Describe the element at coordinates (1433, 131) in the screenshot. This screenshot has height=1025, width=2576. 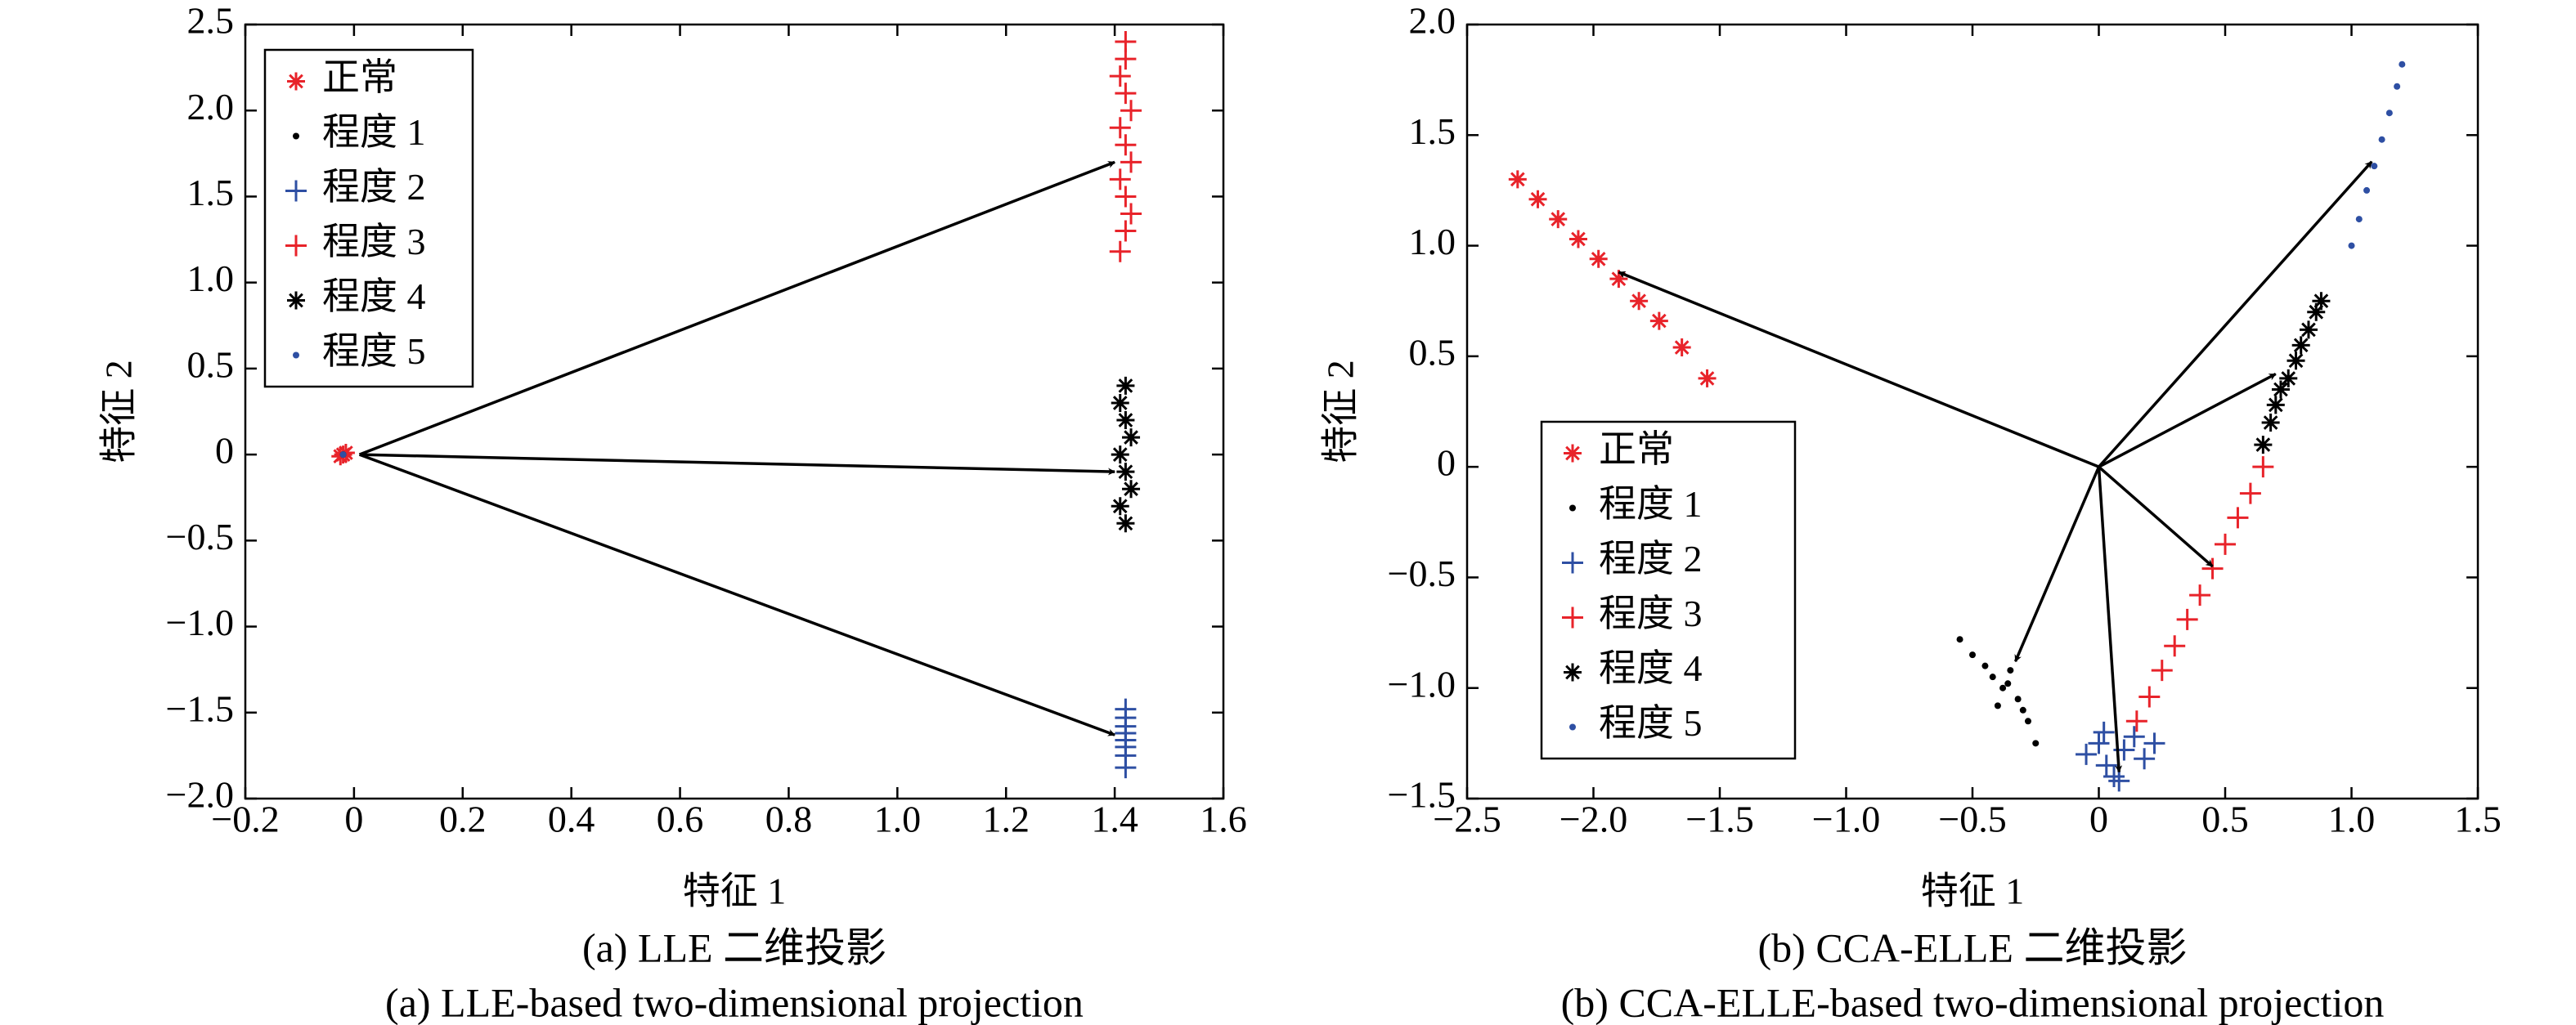
I see `y-tick-label: 1.5` at that location.